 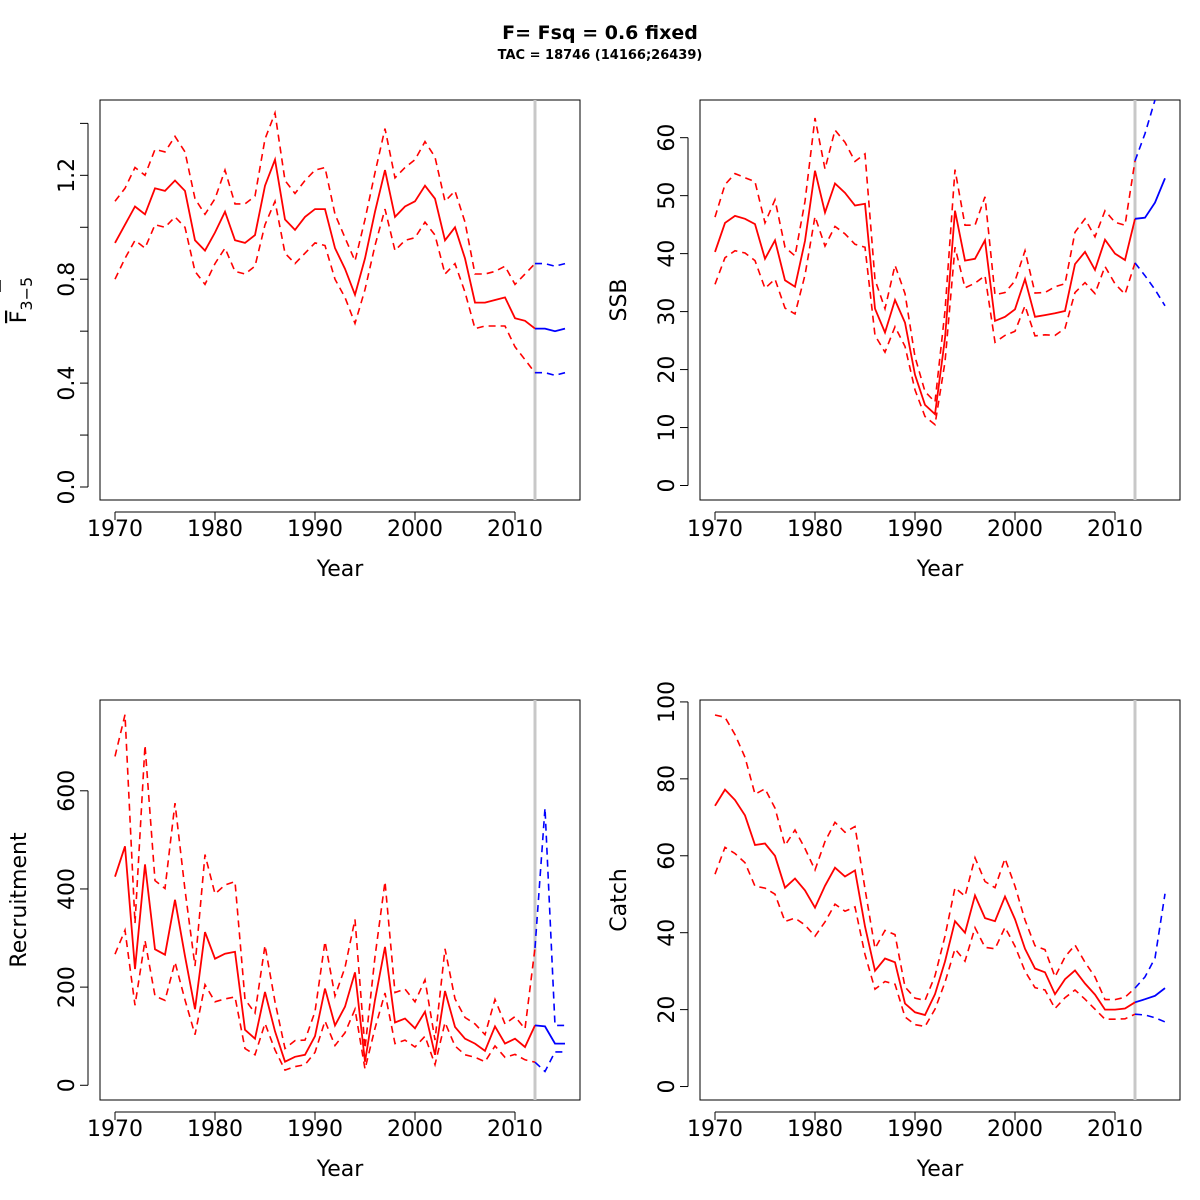 What do you see at coordinates (67, 889) in the screenshot?
I see `y-tick-label: 400` at bounding box center [67, 889].